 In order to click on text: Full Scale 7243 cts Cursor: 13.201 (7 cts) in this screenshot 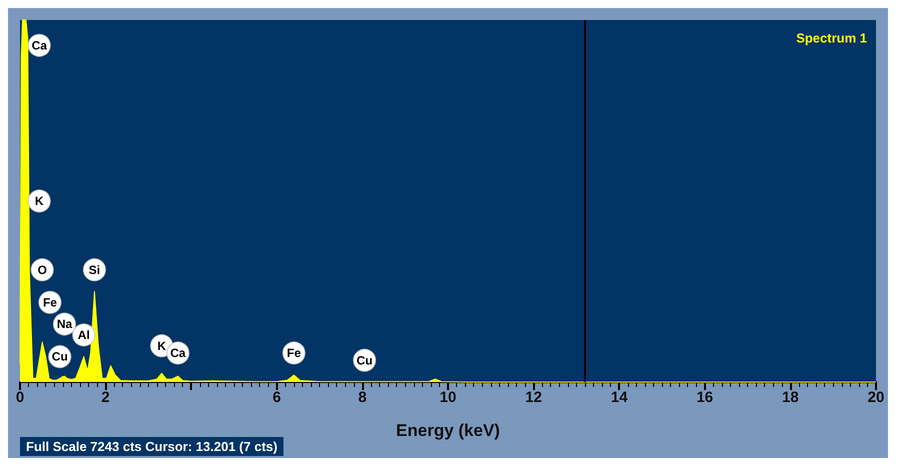, I will do `click(152, 446)`.